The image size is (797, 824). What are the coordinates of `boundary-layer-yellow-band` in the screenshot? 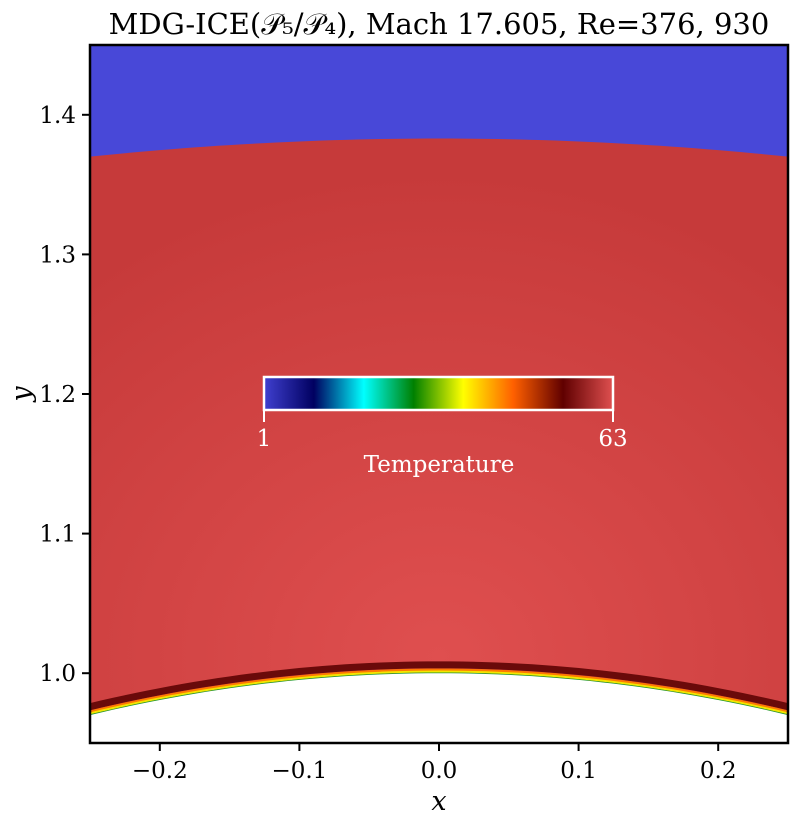 It's located at (439, 692).